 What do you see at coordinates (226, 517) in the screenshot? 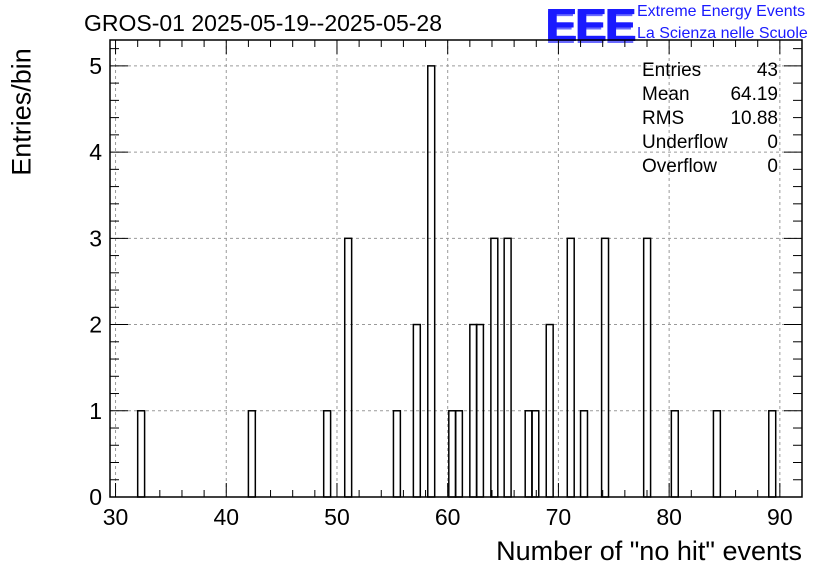
I see `x-tick-label: 40` at bounding box center [226, 517].